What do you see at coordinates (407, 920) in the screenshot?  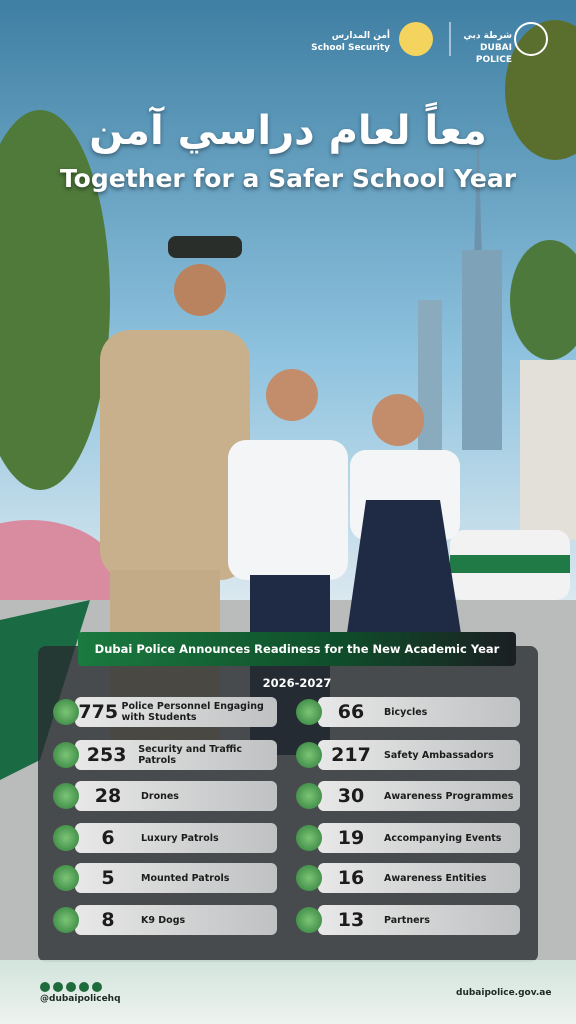 I see `stat-label: Partners` at bounding box center [407, 920].